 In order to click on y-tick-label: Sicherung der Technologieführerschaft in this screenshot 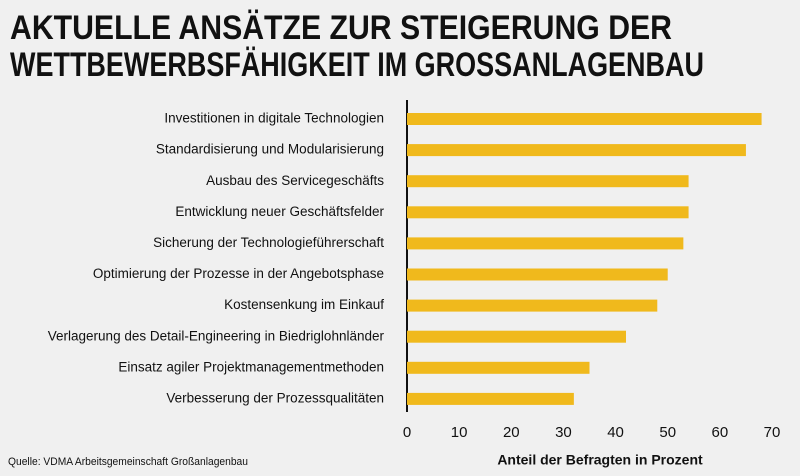, I will do `click(268, 242)`.